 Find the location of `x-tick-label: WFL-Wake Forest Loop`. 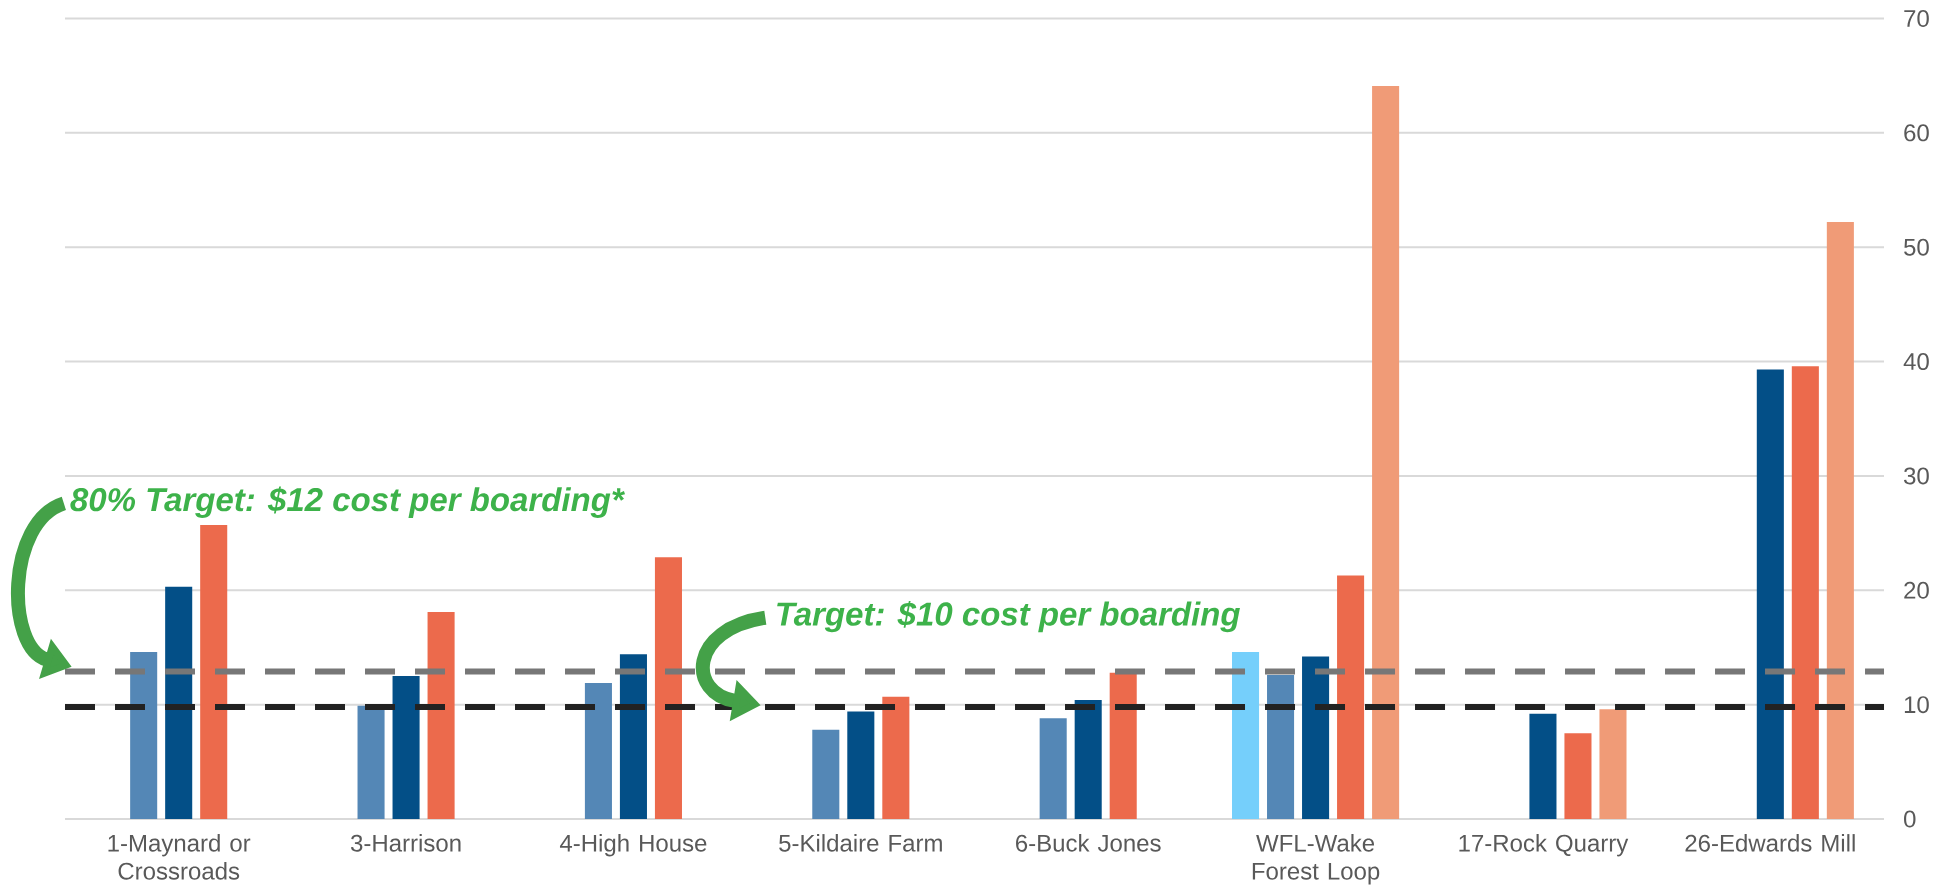

x-tick-label: WFL-Wake Forest Loop is located at coordinates (1316, 859).